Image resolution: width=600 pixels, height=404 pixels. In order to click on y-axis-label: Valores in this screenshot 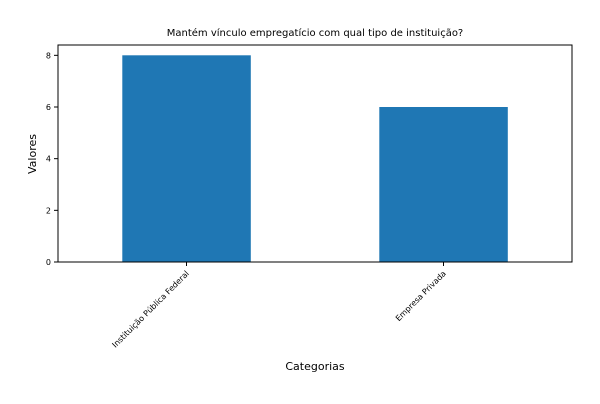, I will do `click(32, 154)`.